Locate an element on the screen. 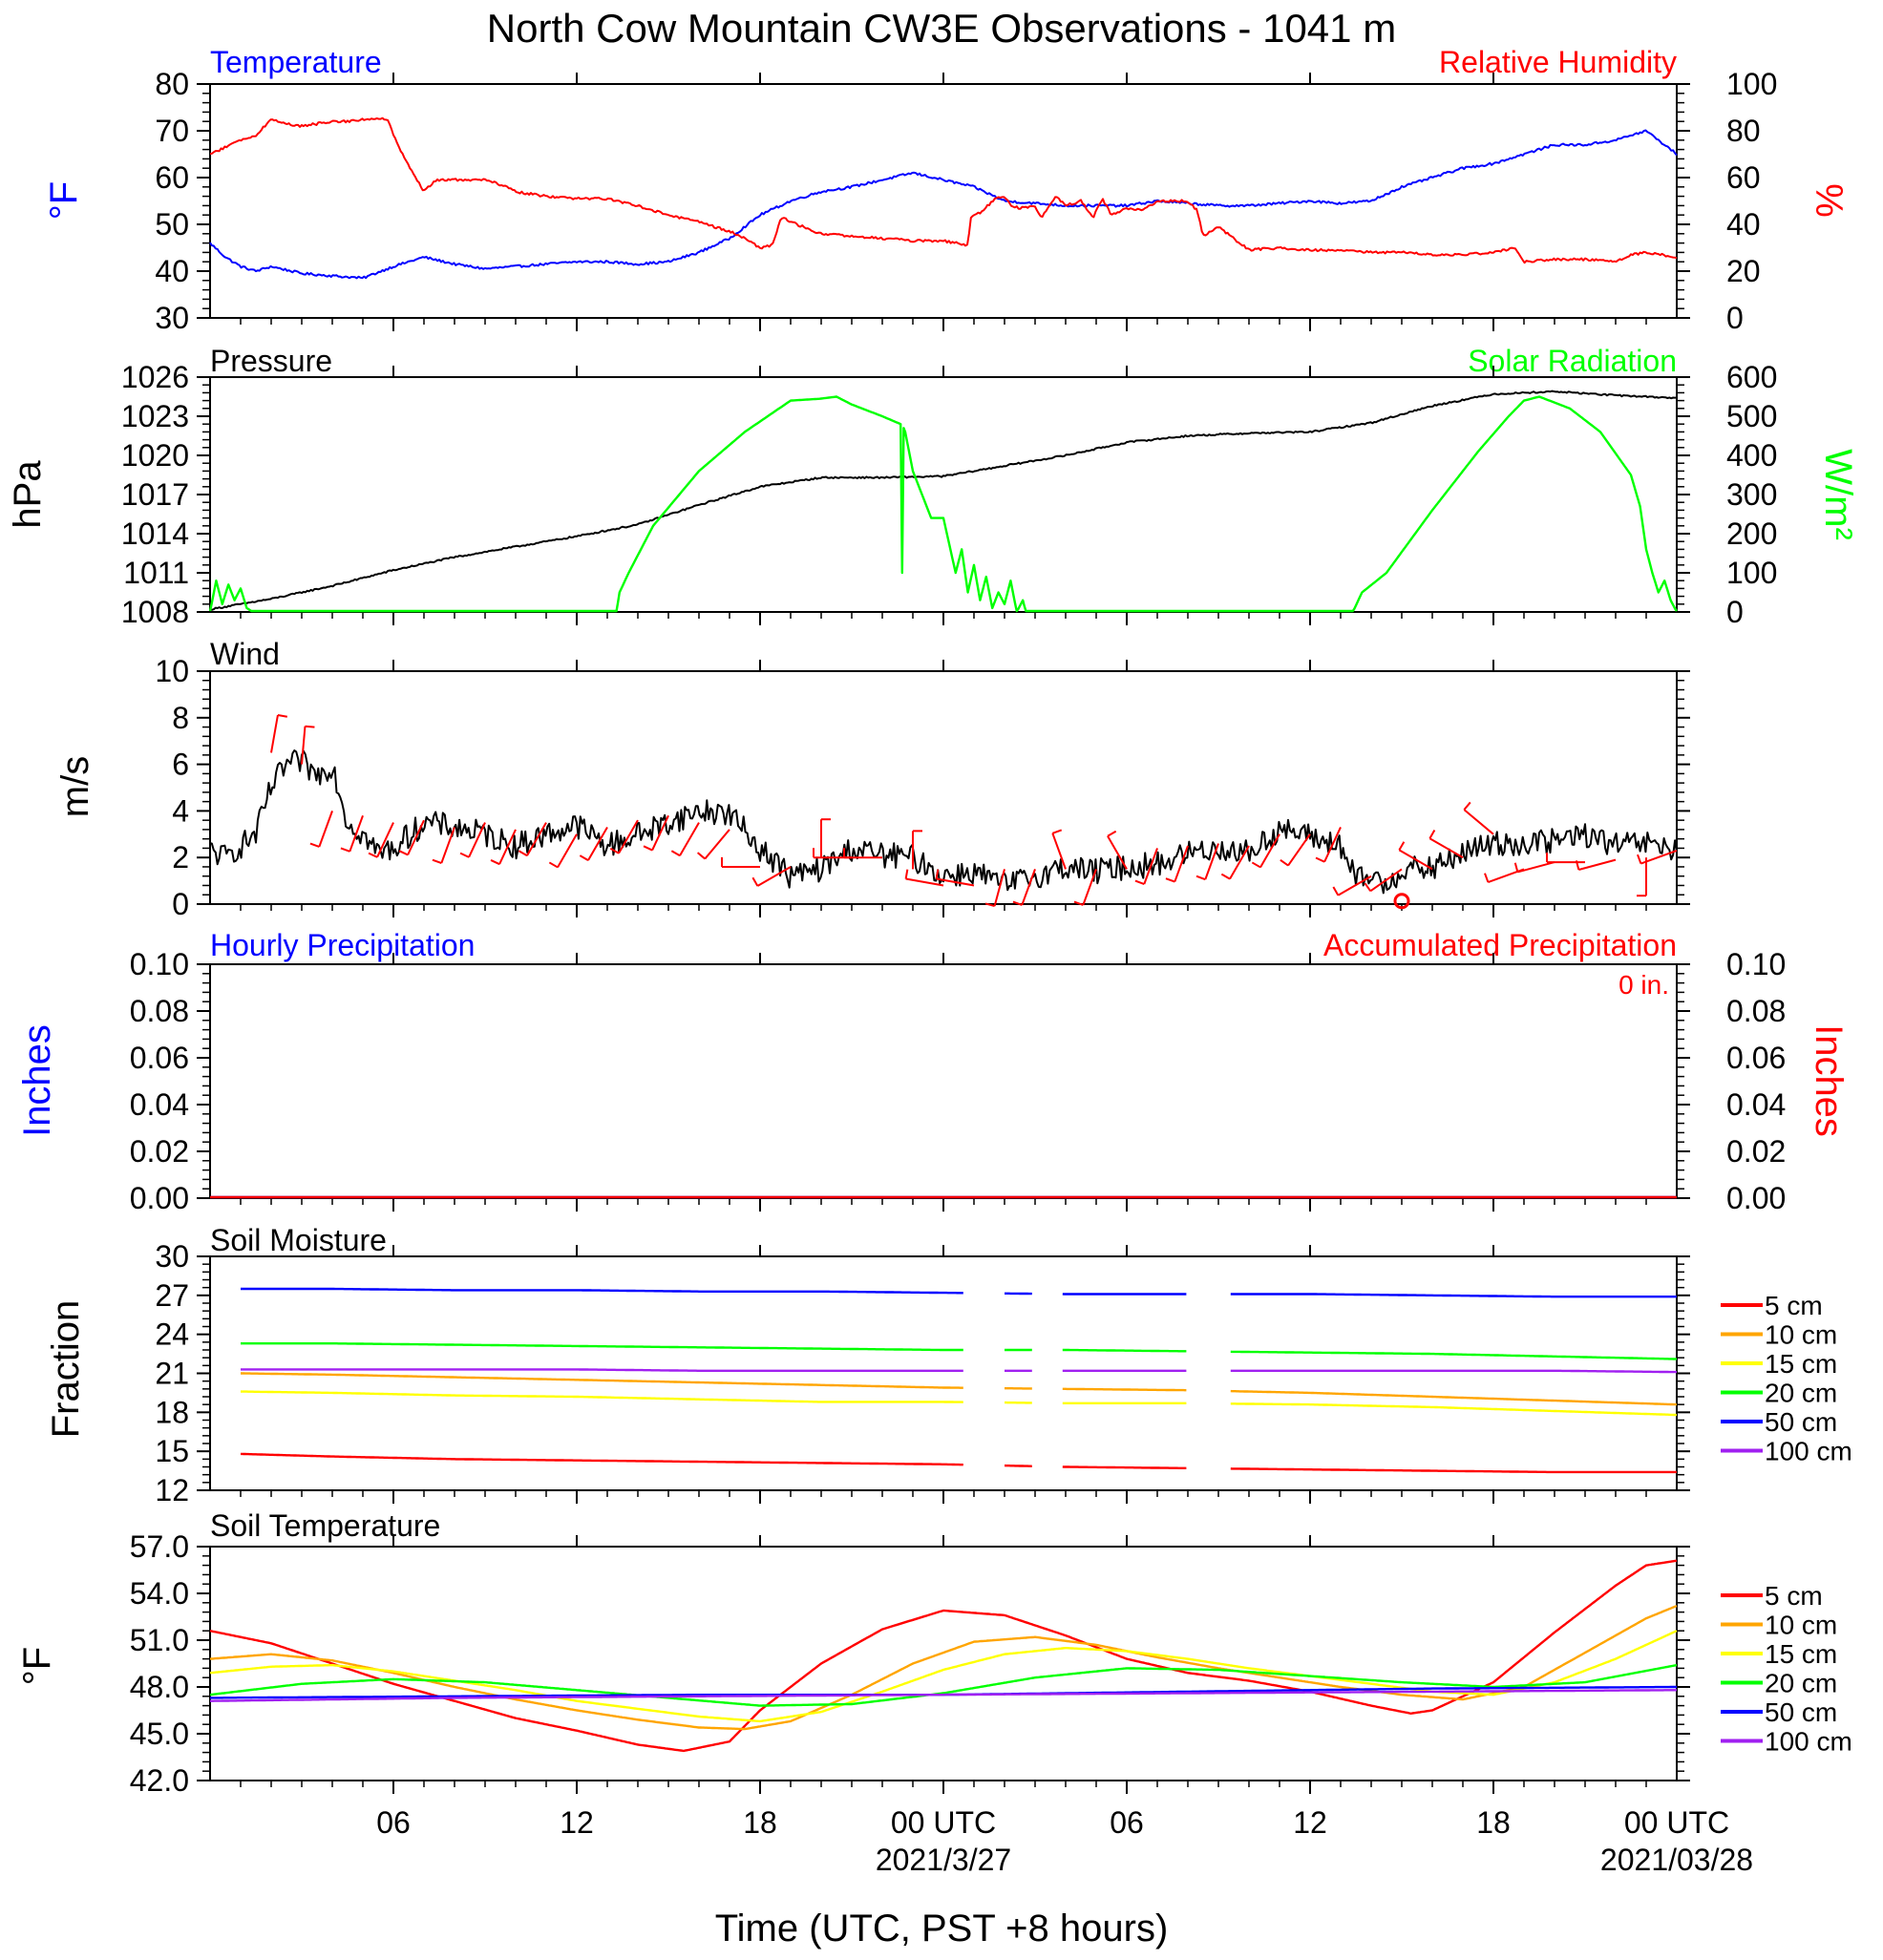 This screenshot has width=1883, height=1960. precip-ytick-right-label: 0.10 is located at coordinates (1756, 964).